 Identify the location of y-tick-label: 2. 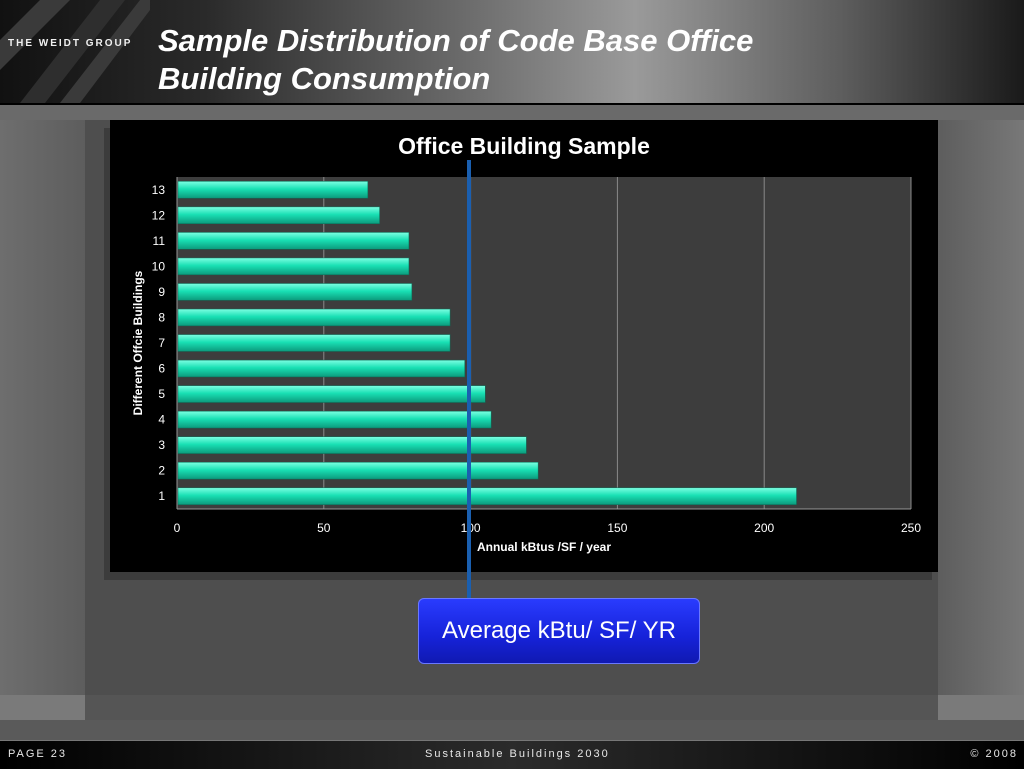
(161, 471).